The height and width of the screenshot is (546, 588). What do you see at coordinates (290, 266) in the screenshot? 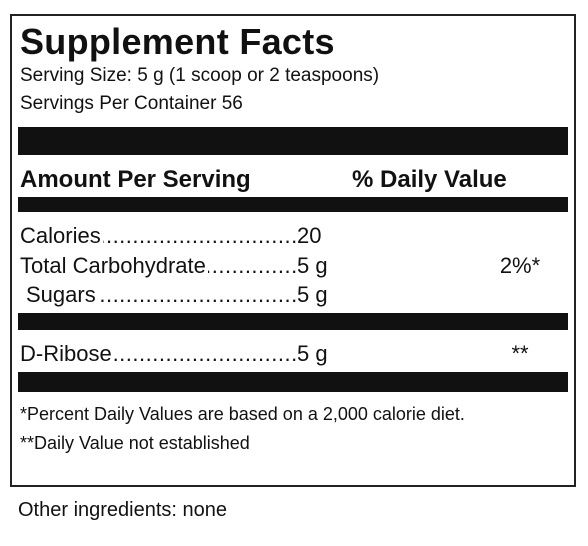
I see `nutrient-row: Total Carbohydrate 5 g 2%*` at bounding box center [290, 266].